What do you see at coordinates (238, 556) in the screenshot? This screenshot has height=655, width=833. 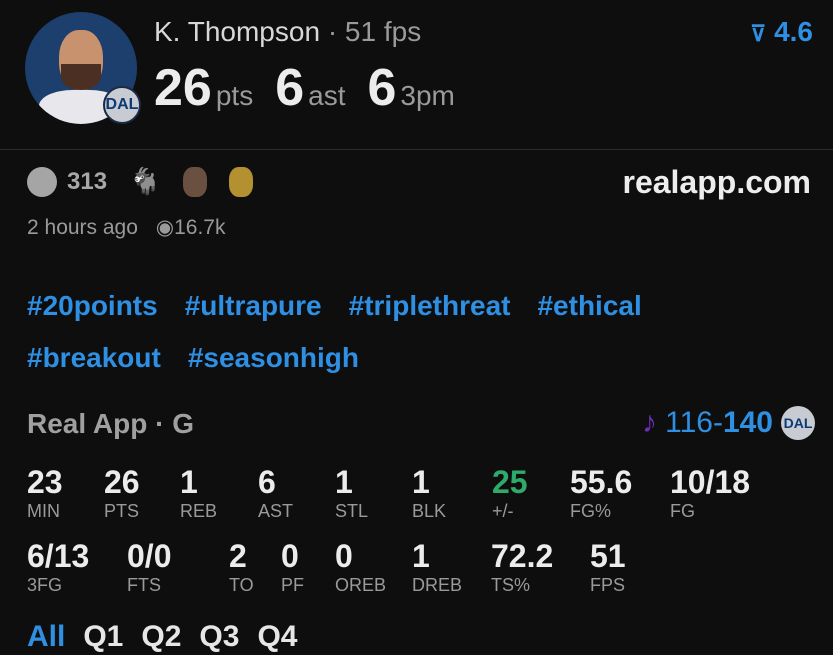 I see `stat-value: 2` at bounding box center [238, 556].